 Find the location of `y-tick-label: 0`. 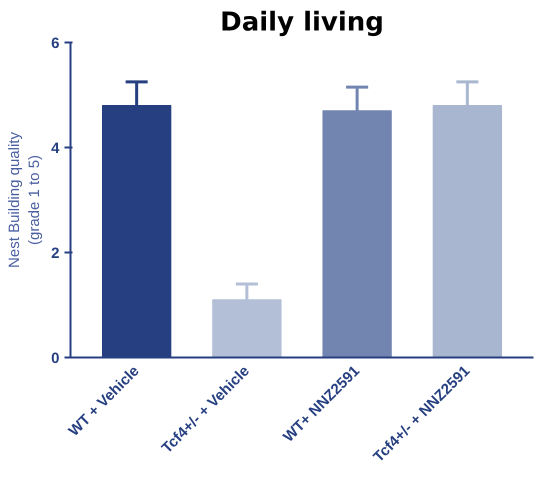

y-tick-label: 0 is located at coordinates (55, 358).